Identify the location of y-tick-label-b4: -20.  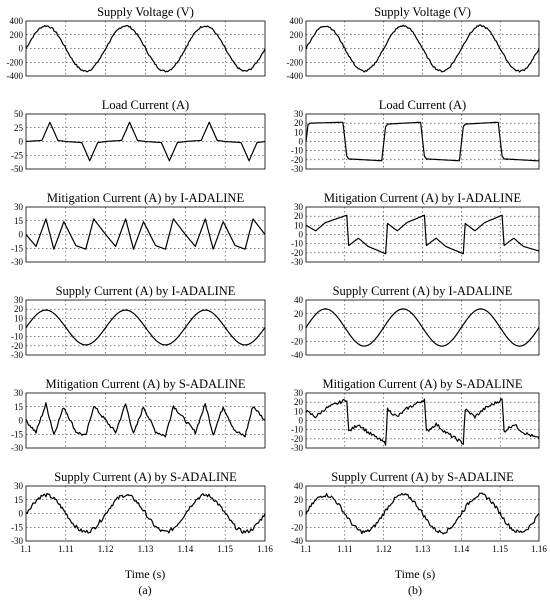
(297, 341).